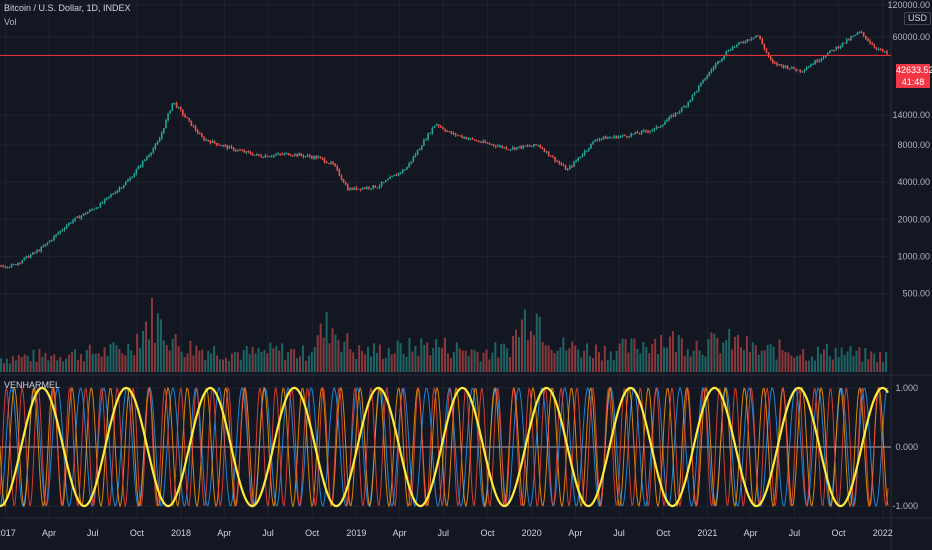 The height and width of the screenshot is (550, 932). I want to click on time-tick-label: 2017, so click(8, 533).